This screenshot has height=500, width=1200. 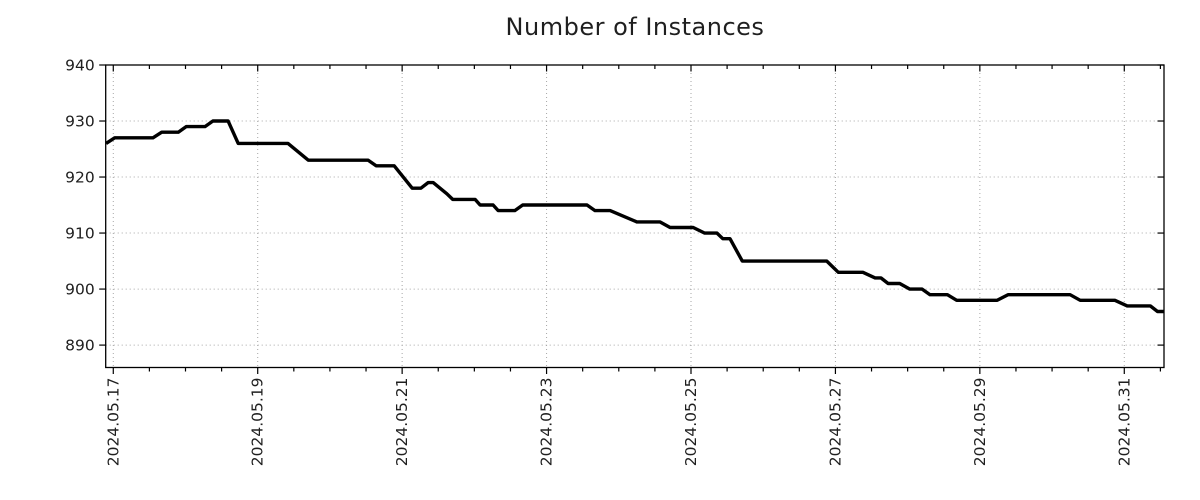 I want to click on y-tick-label: 890, so click(x=80, y=346).